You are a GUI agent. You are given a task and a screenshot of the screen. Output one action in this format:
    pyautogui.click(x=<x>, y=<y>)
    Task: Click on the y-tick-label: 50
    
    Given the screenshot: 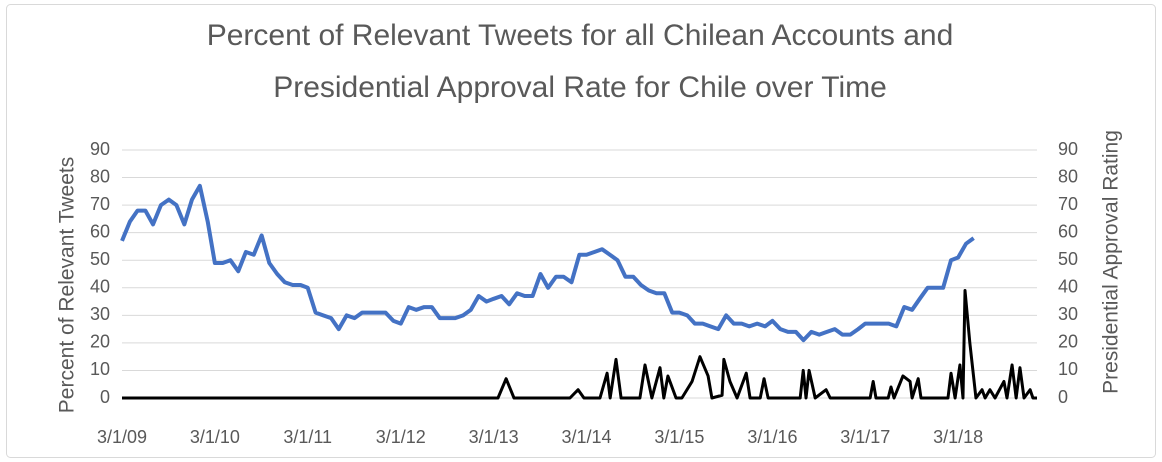 What is the action you would take?
    pyautogui.click(x=100, y=259)
    